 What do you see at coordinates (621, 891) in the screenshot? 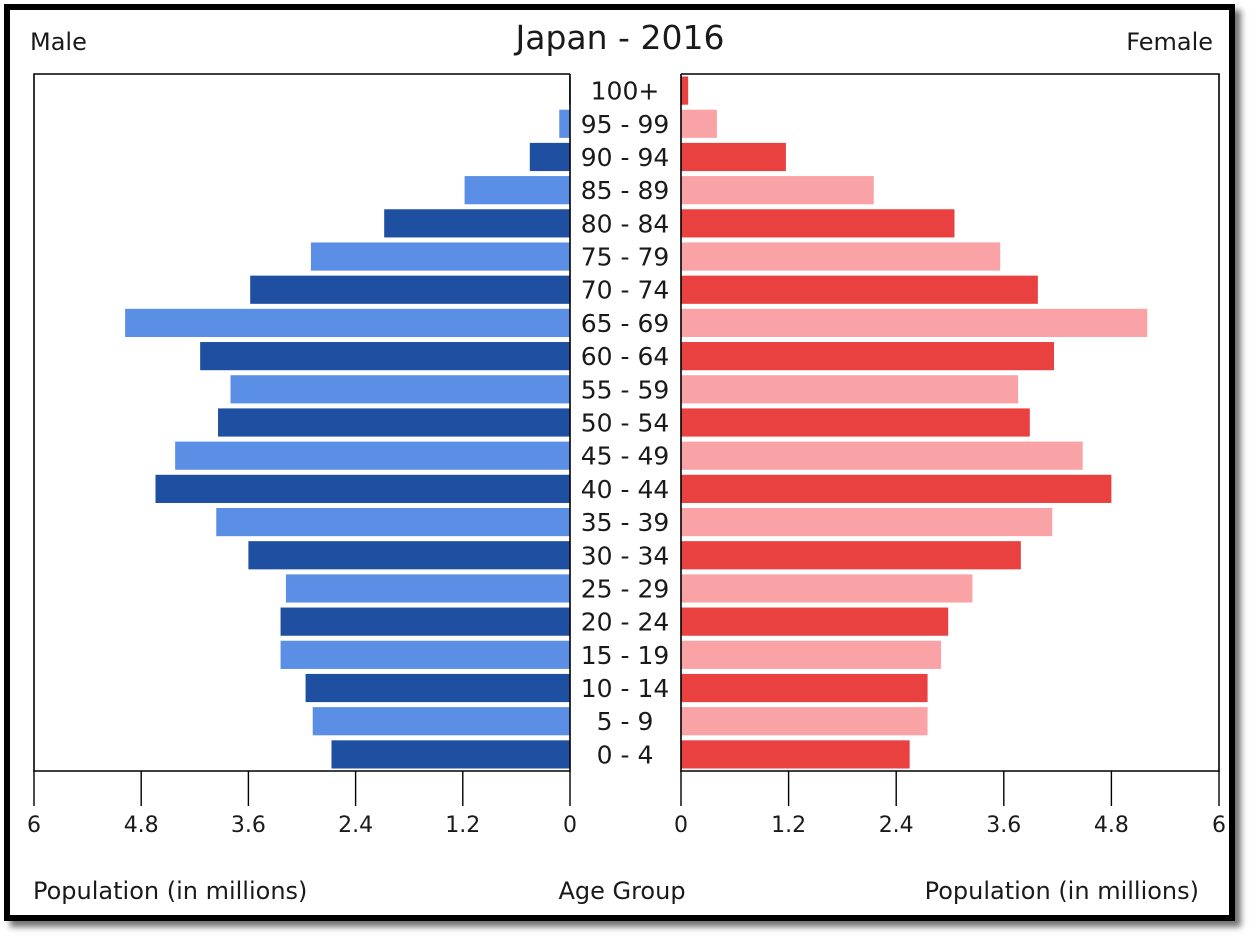
I see `x-axis-title-center: Age Group` at bounding box center [621, 891].